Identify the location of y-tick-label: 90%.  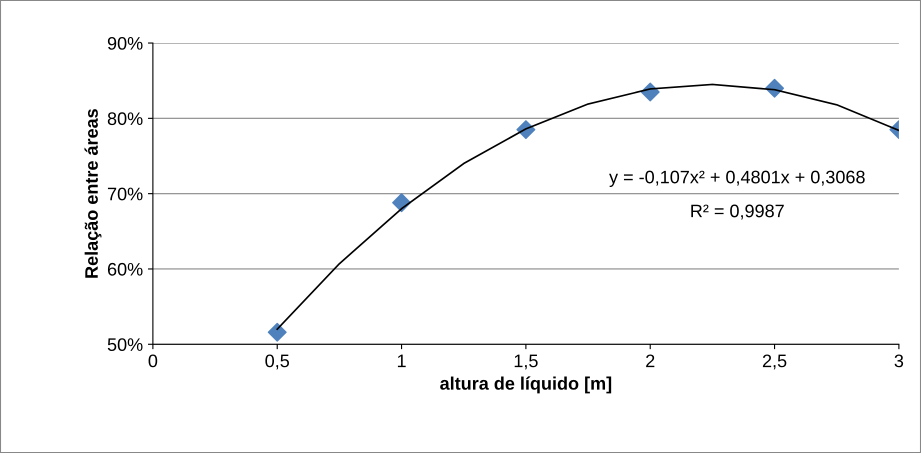
(125, 43).